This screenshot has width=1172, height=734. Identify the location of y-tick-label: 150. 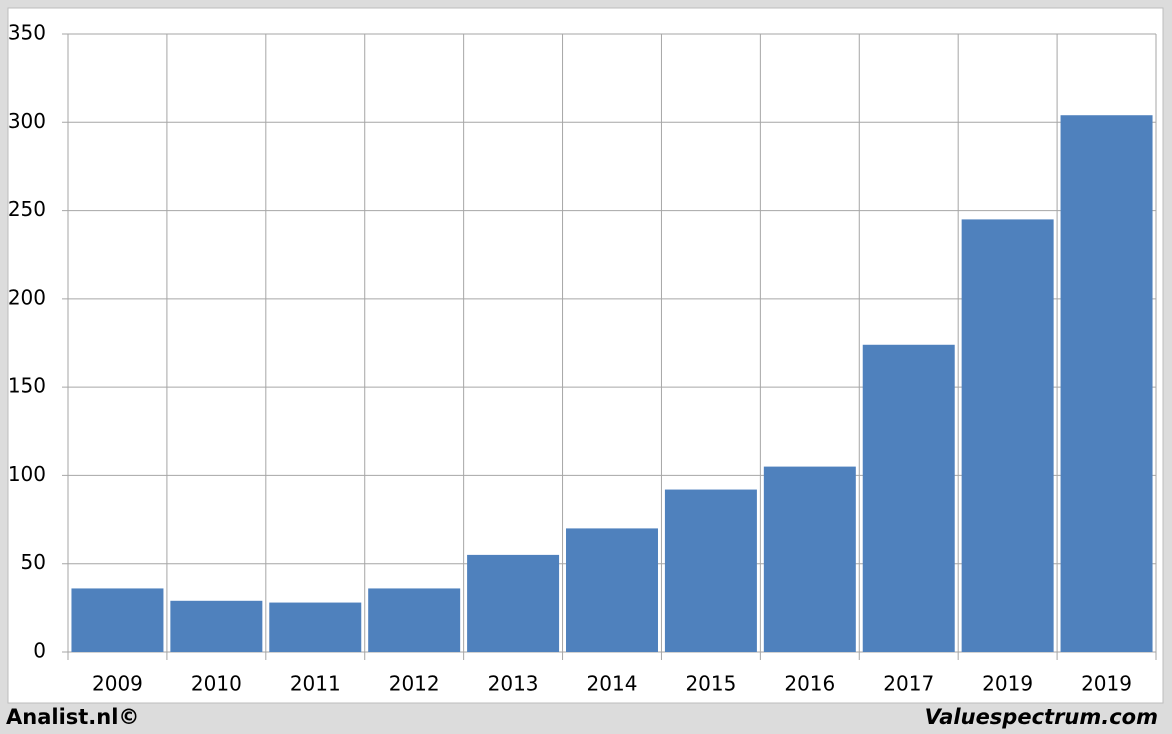
(27, 386).